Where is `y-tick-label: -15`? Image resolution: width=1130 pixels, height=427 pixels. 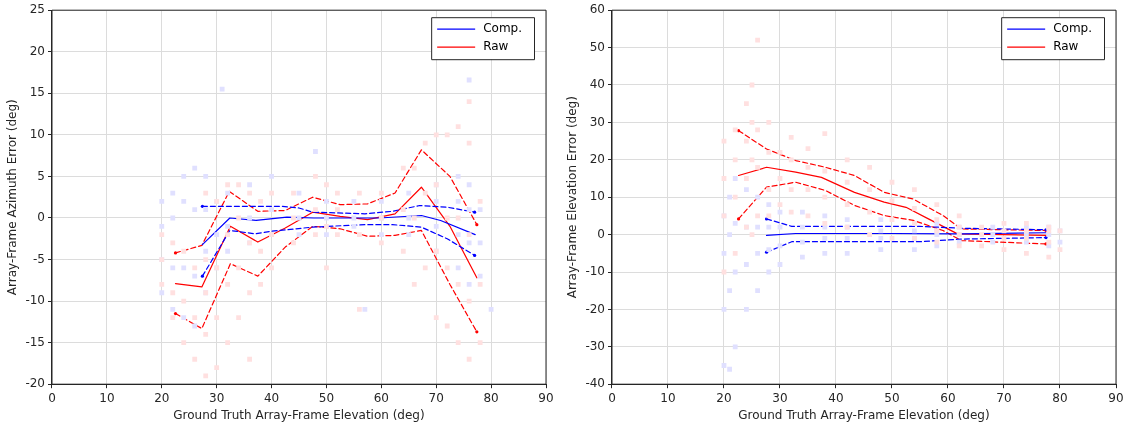
y-tick-label: -15 is located at coordinates (35, 341).